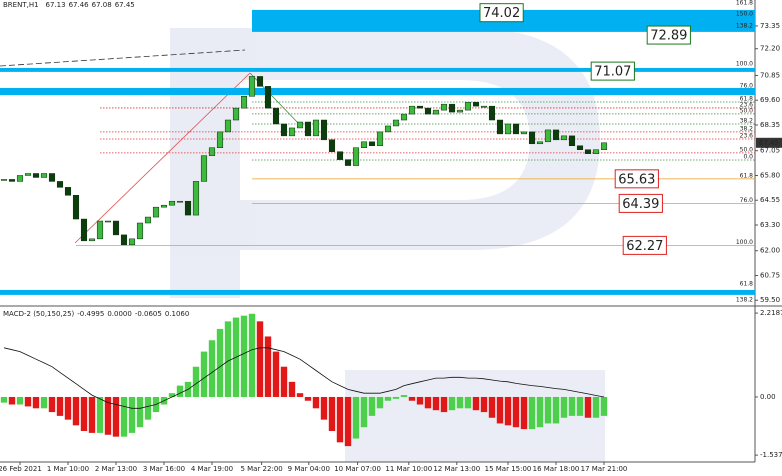 The width and height of the screenshot is (782, 476). I want to click on price-label-text: 74.02, so click(501, 13).